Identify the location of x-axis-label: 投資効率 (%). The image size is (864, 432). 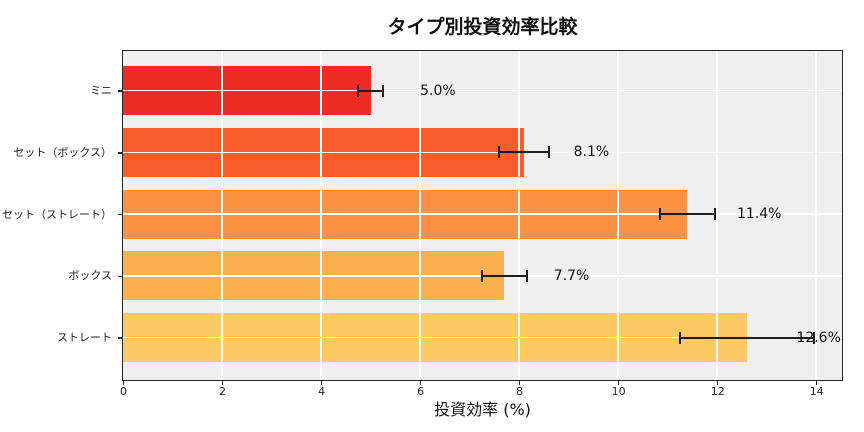
(482, 409).